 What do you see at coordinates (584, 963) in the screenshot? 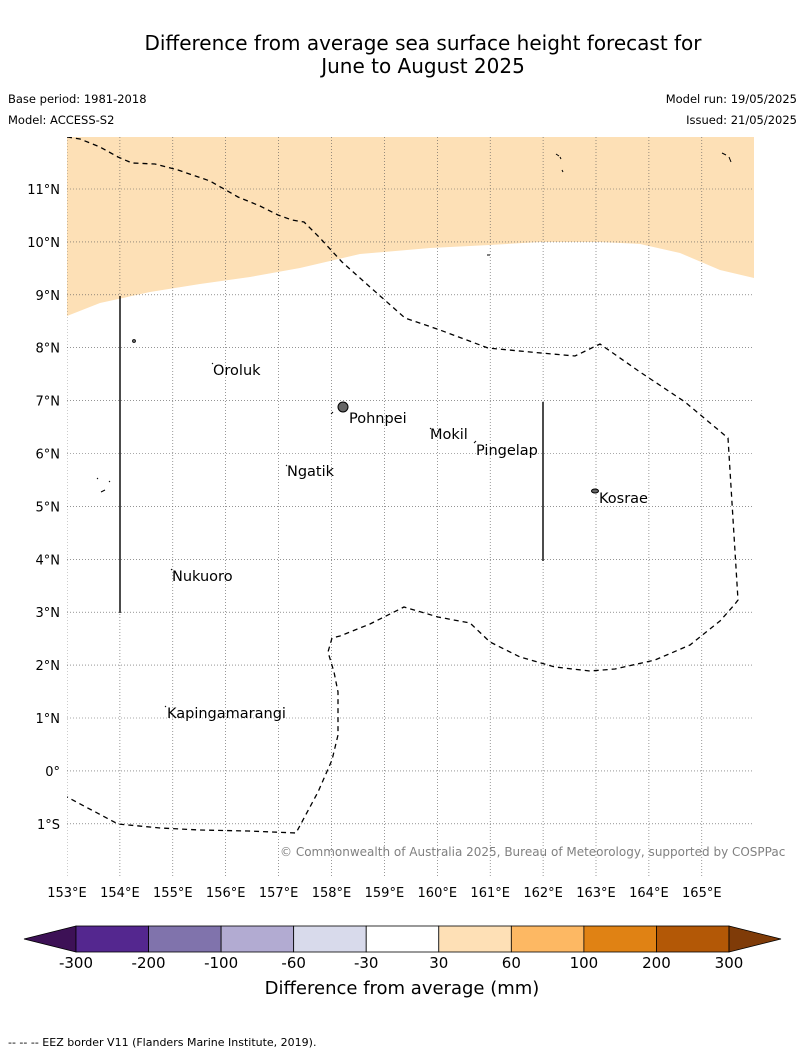
I see `colorbar-tick-label: 100` at bounding box center [584, 963].